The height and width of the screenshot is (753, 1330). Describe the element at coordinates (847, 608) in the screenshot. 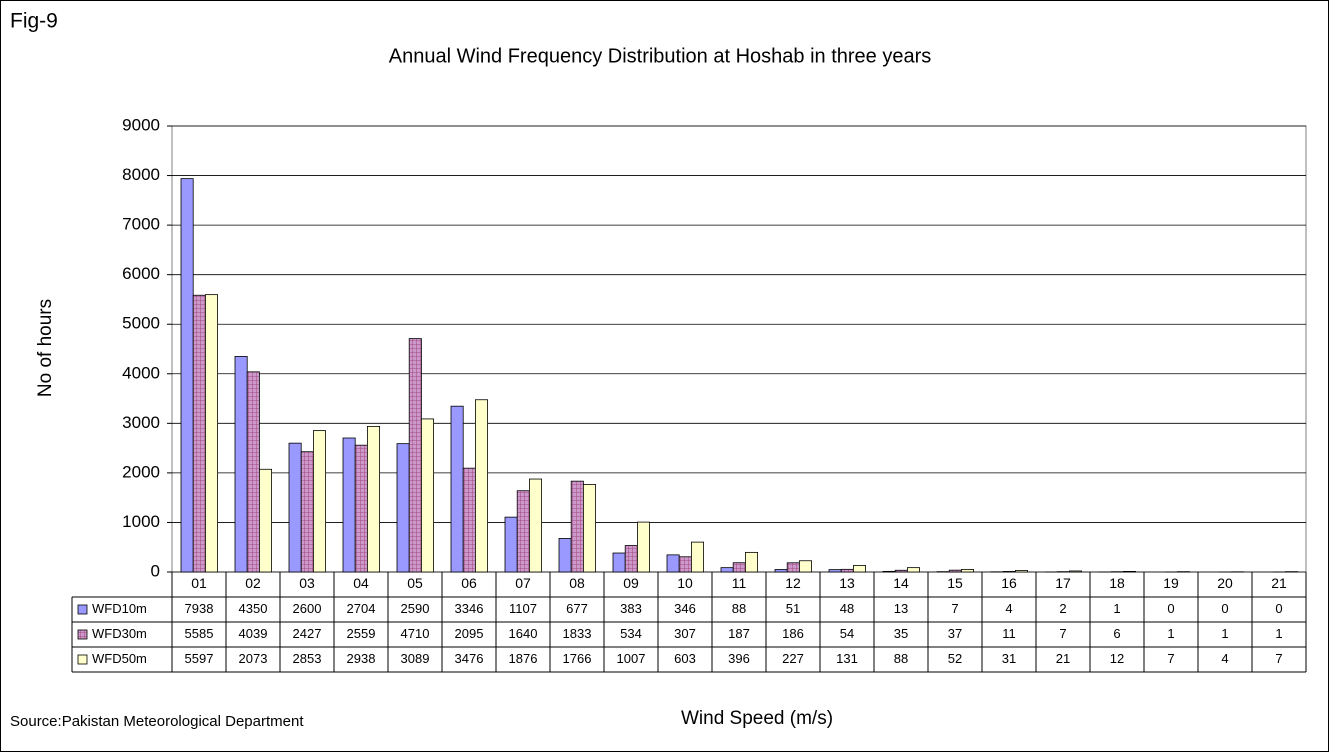

I see `table-value: 48` at that location.